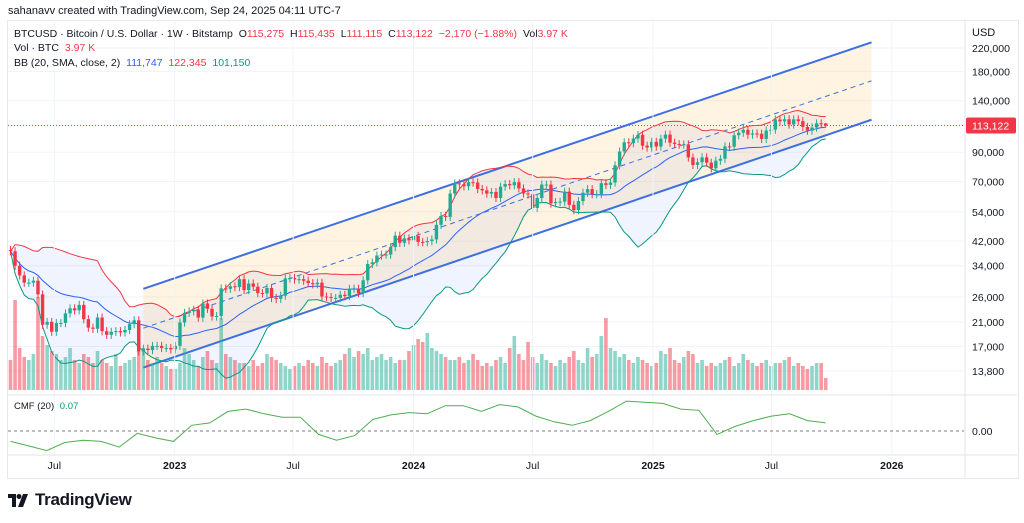 This screenshot has width=1024, height=523. What do you see at coordinates (83, 499) in the screenshot?
I see `tradingview-logo-text: TradingView` at bounding box center [83, 499].